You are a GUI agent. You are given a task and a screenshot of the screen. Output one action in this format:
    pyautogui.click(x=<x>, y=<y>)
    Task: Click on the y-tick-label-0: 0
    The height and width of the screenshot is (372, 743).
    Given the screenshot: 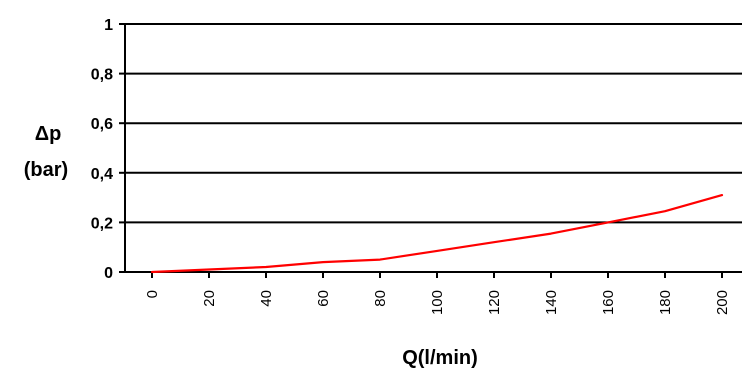 What is the action you would take?
    pyautogui.click(x=108, y=273)
    